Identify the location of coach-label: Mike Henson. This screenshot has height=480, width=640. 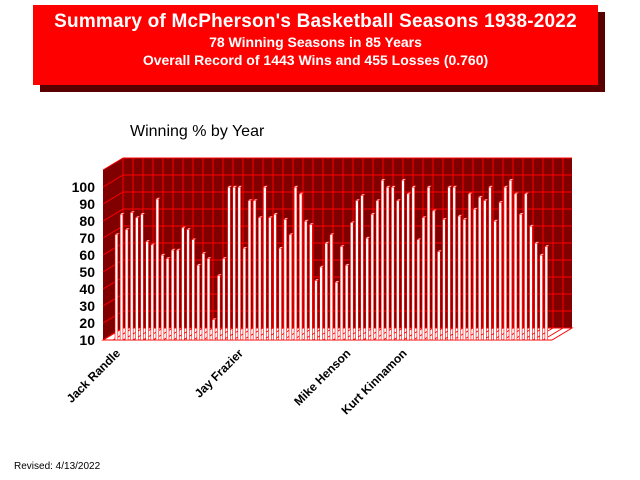
(322, 377).